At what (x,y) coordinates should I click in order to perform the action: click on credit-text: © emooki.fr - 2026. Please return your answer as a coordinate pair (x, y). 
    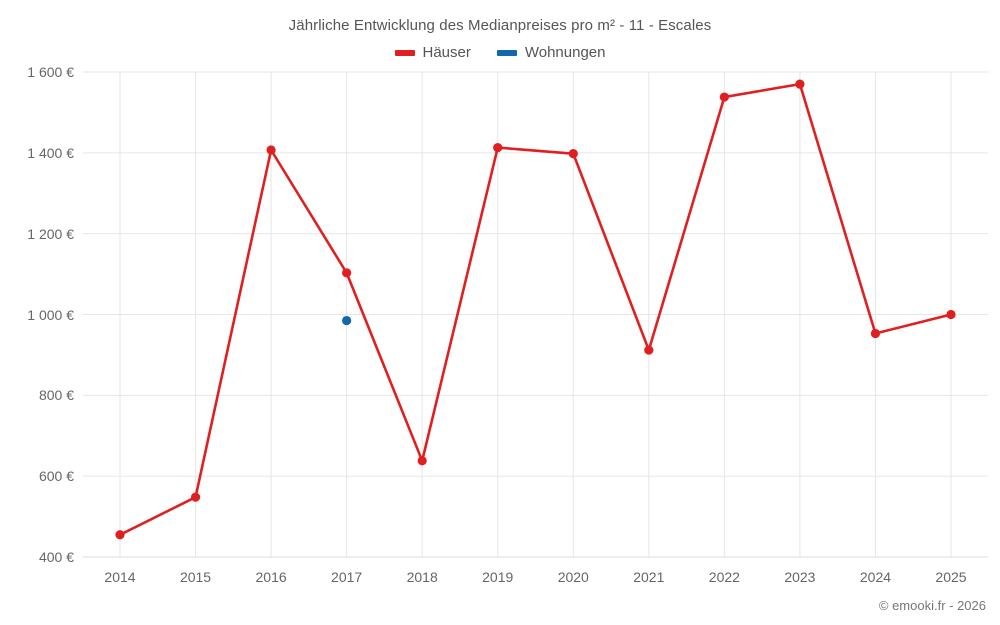
    Looking at the image, I should click on (932, 605).